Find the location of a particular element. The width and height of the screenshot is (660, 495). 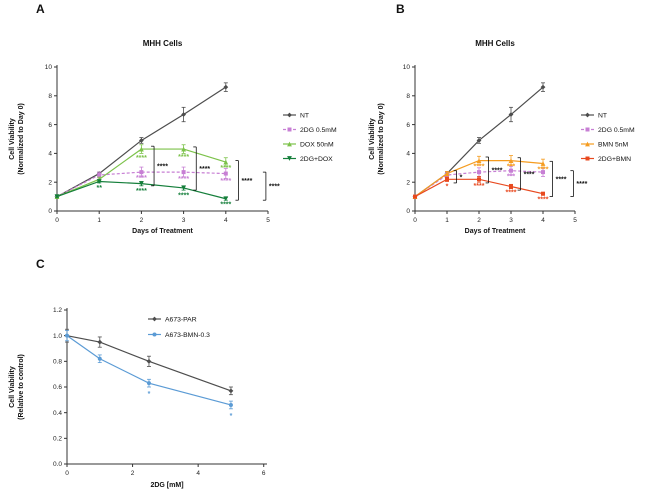

svg-text: 2DG+BMN is located at coordinates (614, 159).